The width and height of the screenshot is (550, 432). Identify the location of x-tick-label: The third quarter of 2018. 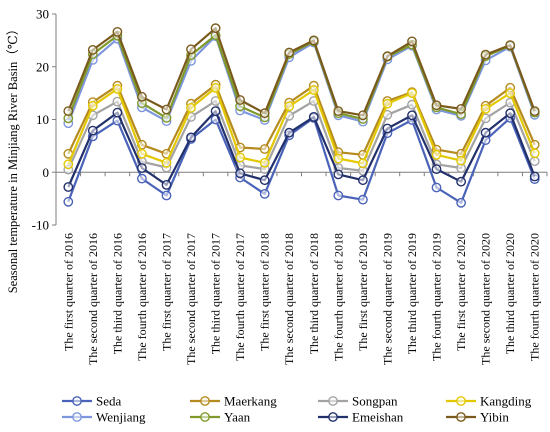
(314, 293).